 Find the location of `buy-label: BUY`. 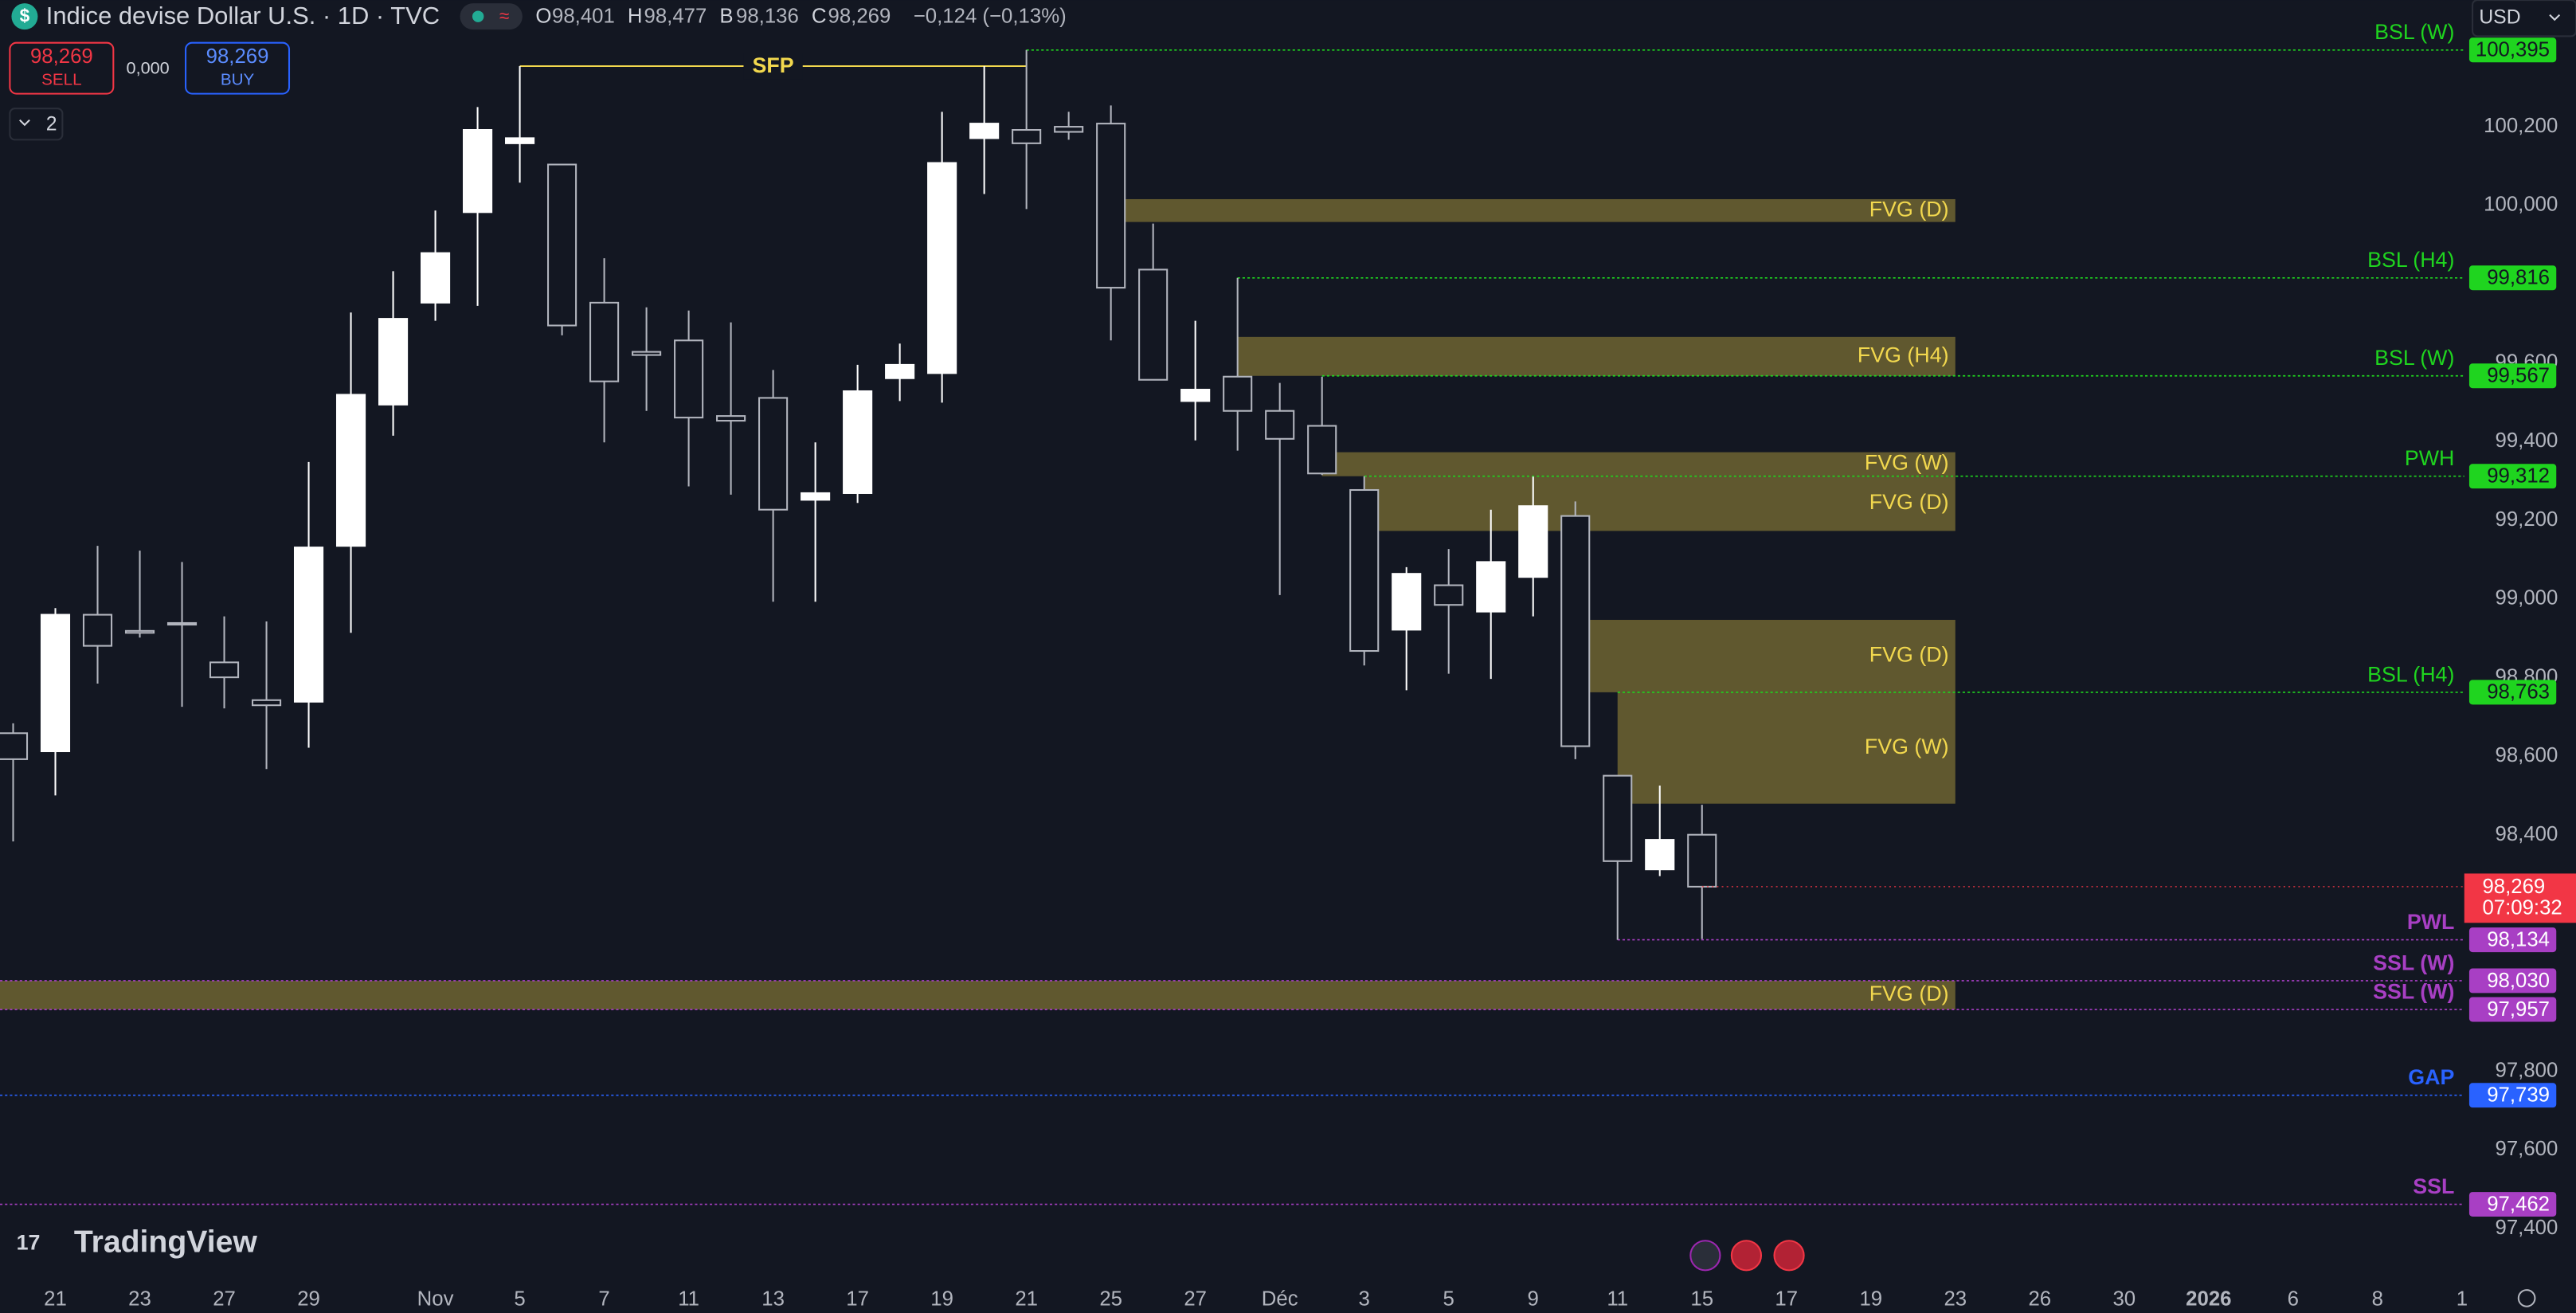

buy-label: BUY is located at coordinates (238, 80).